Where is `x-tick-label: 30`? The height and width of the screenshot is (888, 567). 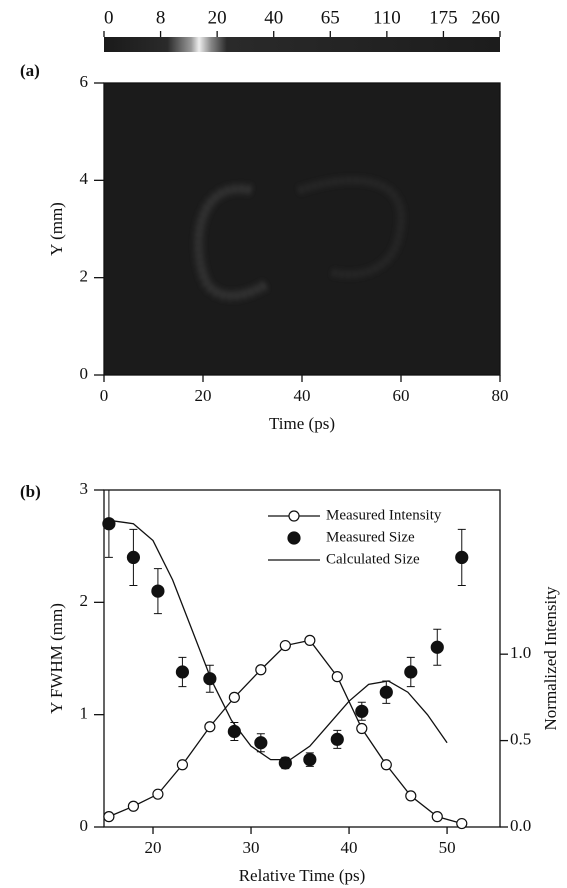 x-tick-label: 30 is located at coordinates (251, 847).